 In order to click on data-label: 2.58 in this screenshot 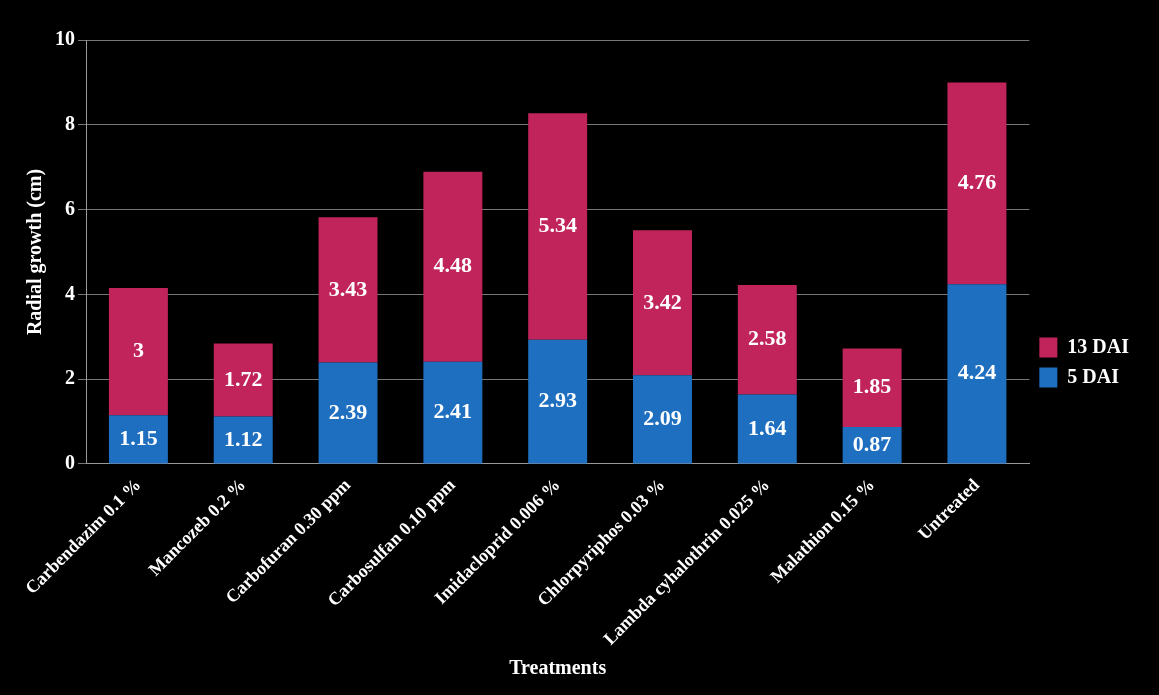, I will do `click(767, 338)`.